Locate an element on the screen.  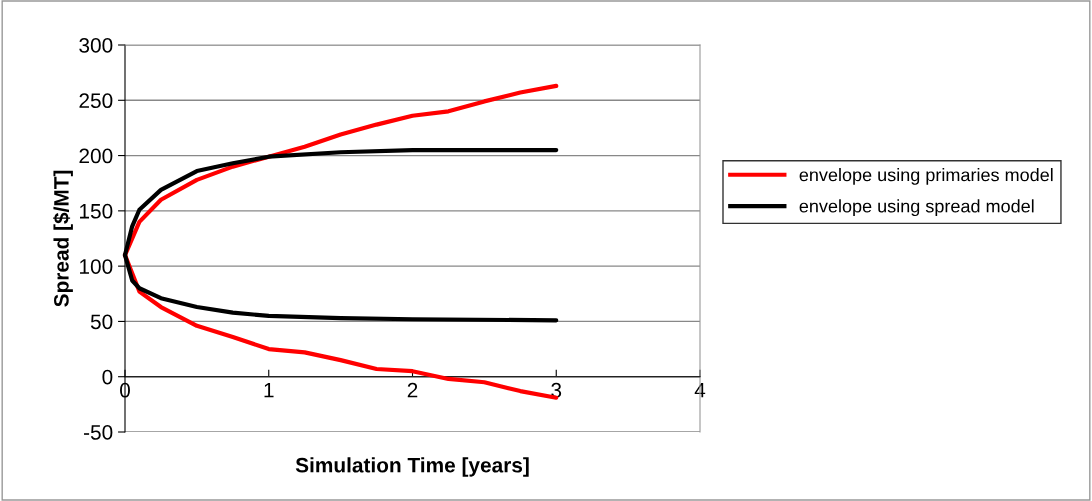
y-tick-label: 0 is located at coordinates (107, 377).